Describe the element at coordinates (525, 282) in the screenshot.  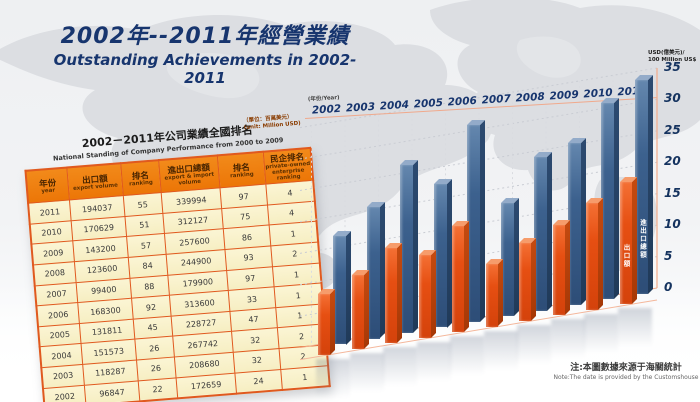
I see `export-bar-2008` at that location.